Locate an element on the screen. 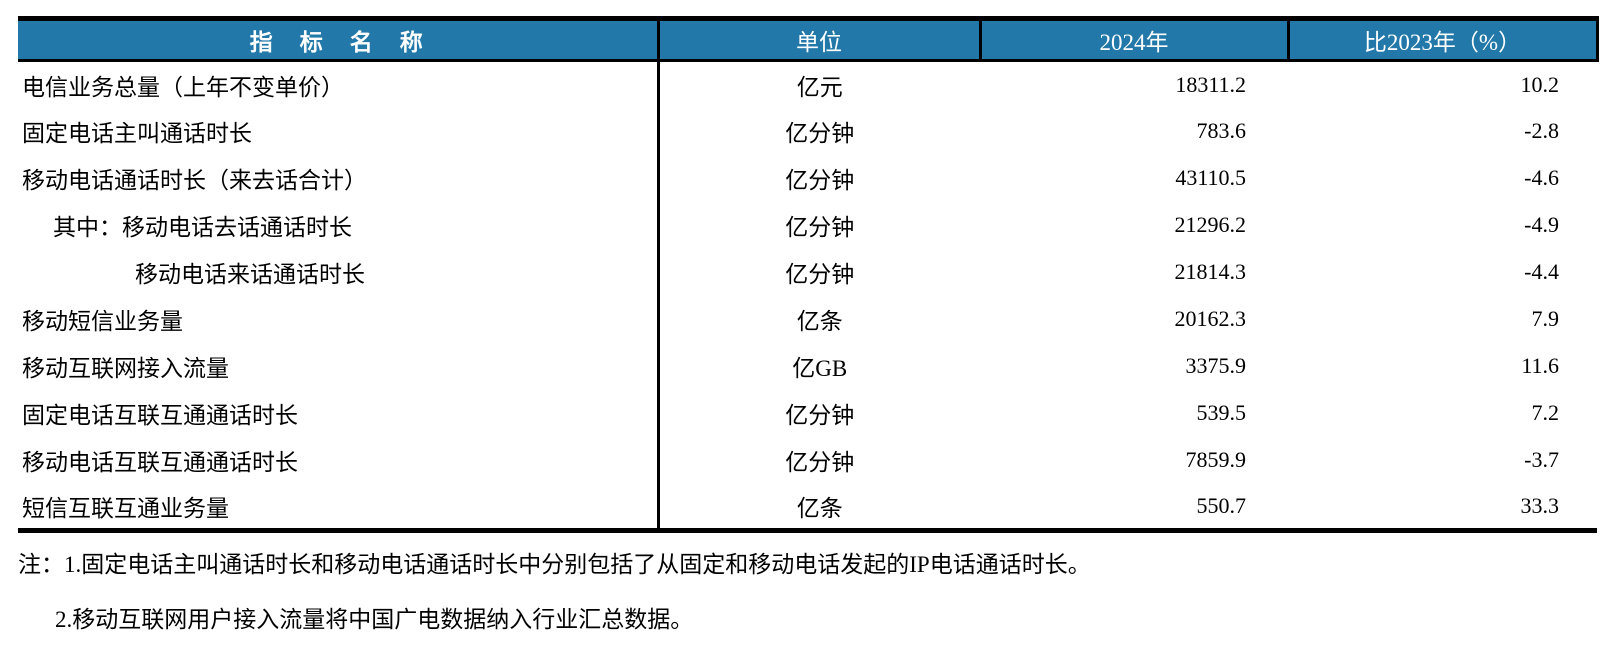 This screenshot has height=656, width=1612. table-row: 移动短信业务量 亿条 20162.3 7.9 is located at coordinates (807, 319).